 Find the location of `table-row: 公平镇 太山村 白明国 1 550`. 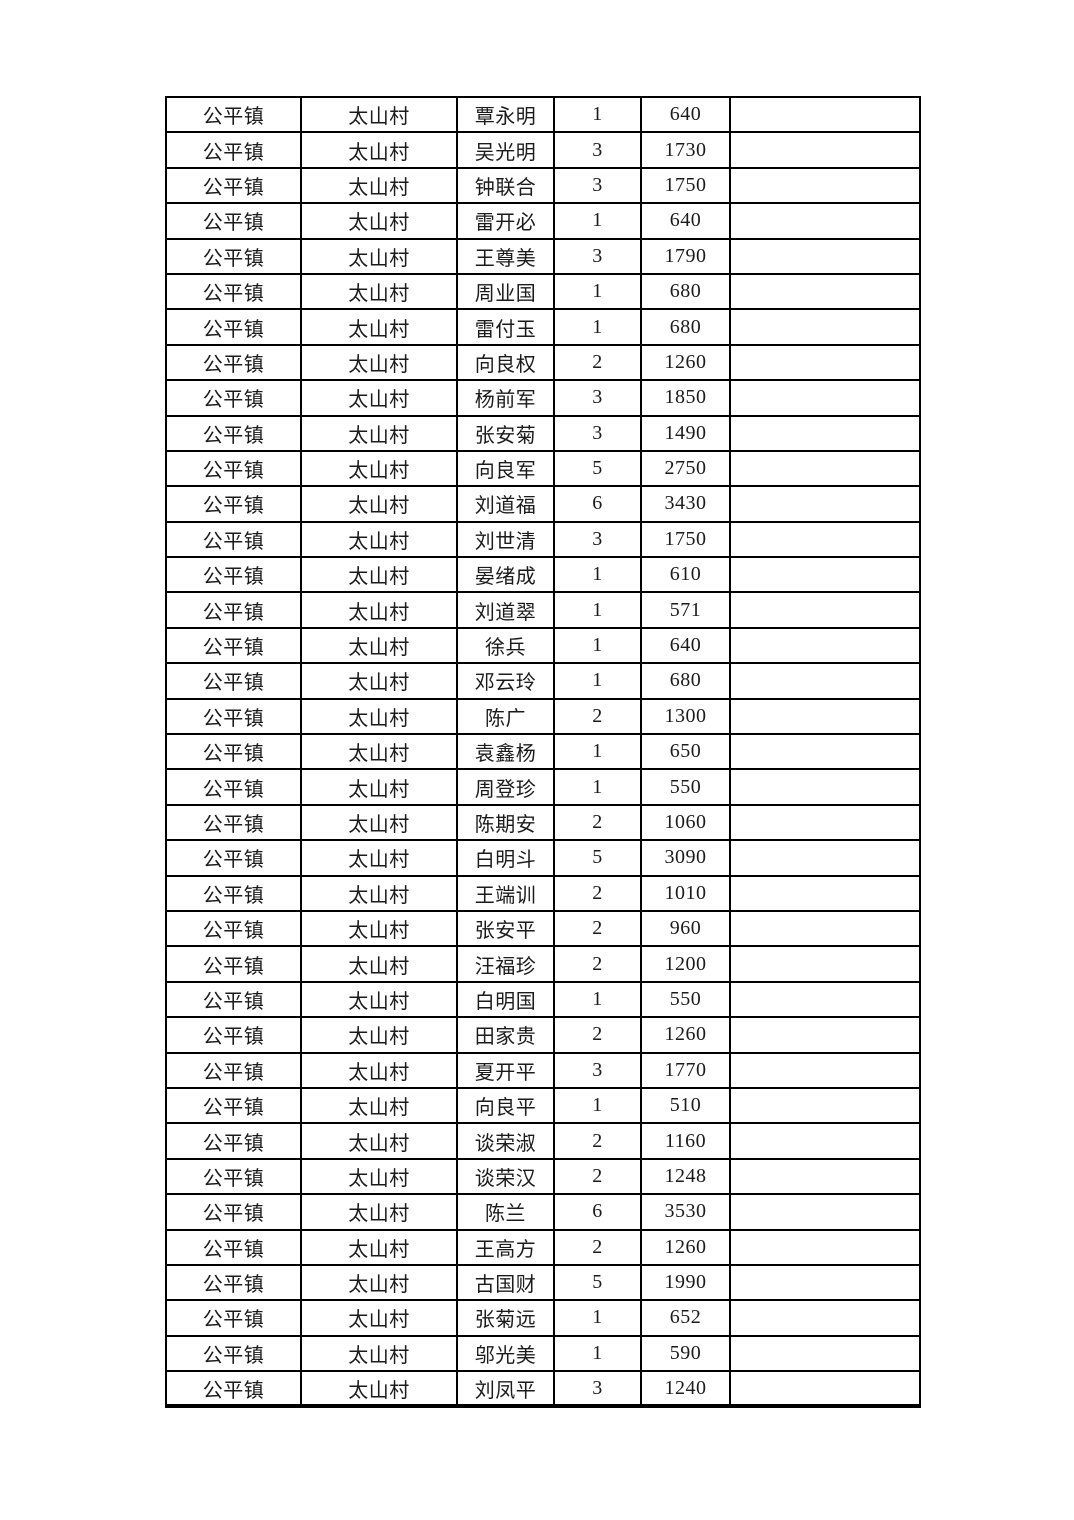

table-row: 公平镇 太山村 白明国 1 550 is located at coordinates (543, 999).